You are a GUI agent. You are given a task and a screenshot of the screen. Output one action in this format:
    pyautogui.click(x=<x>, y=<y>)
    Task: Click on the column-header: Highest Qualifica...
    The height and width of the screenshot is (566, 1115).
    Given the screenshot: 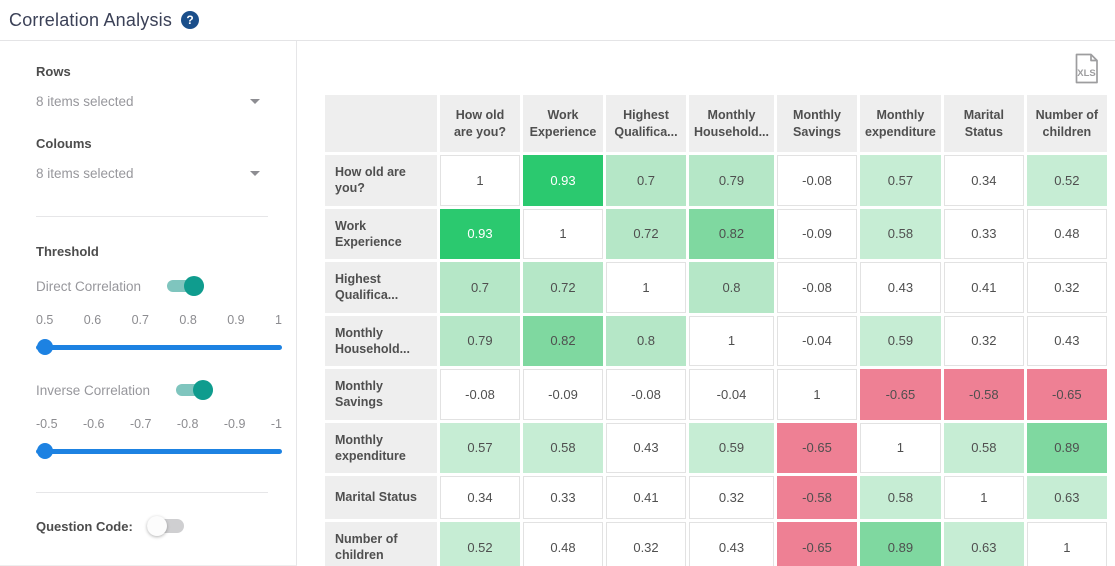 What is the action you would take?
    pyautogui.click(x=646, y=123)
    